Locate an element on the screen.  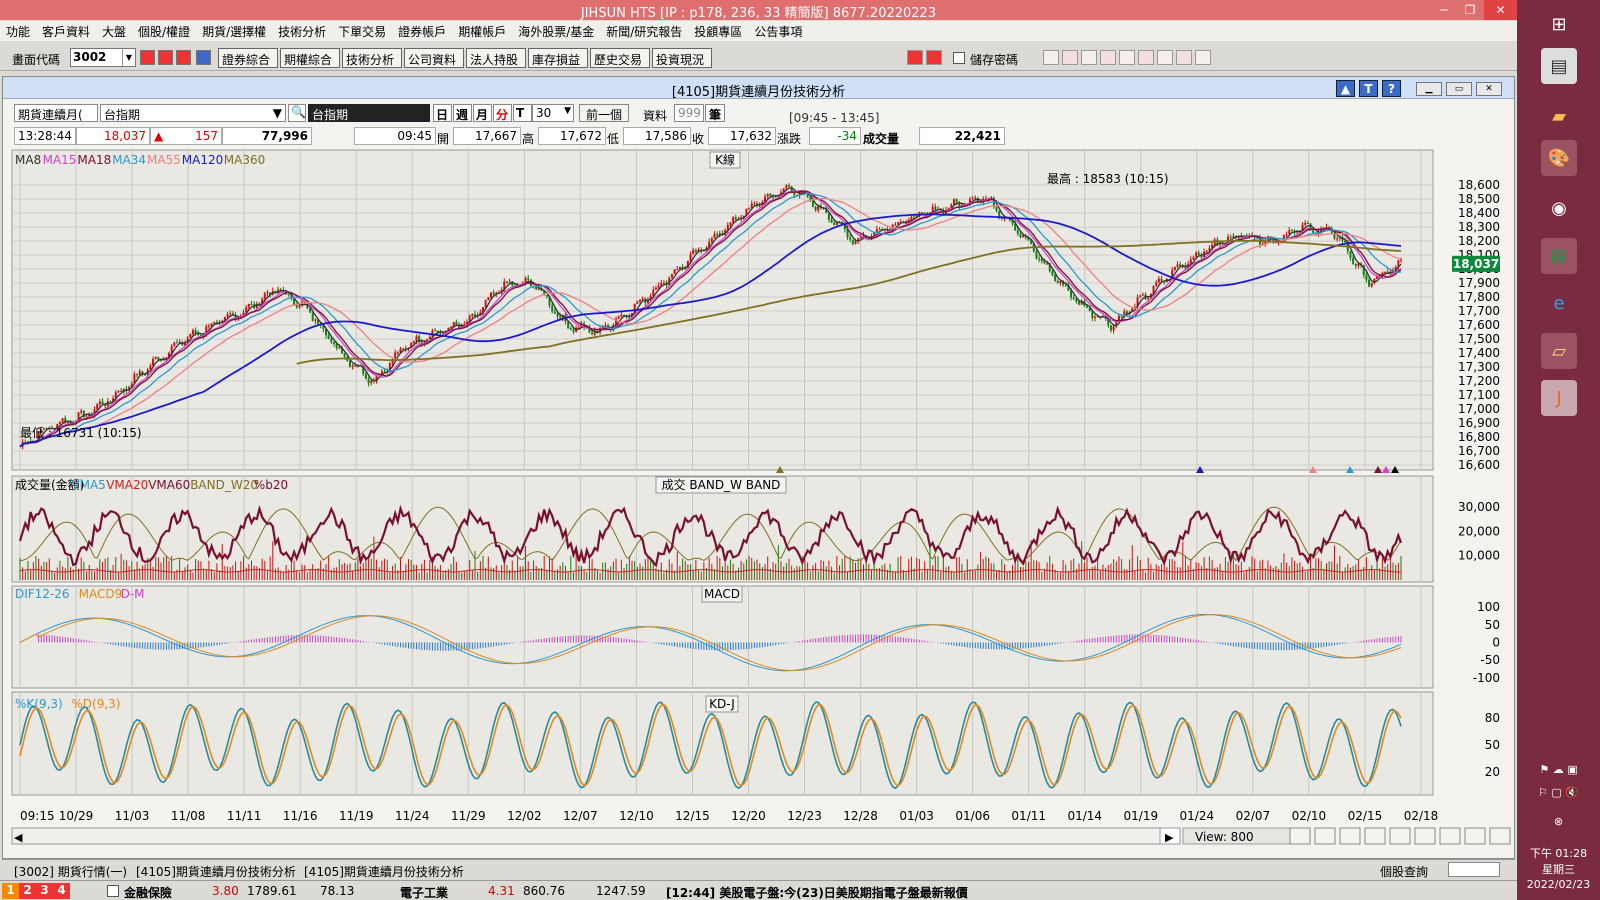
jihsun-app-icon: J is located at coordinates (1559, 398).